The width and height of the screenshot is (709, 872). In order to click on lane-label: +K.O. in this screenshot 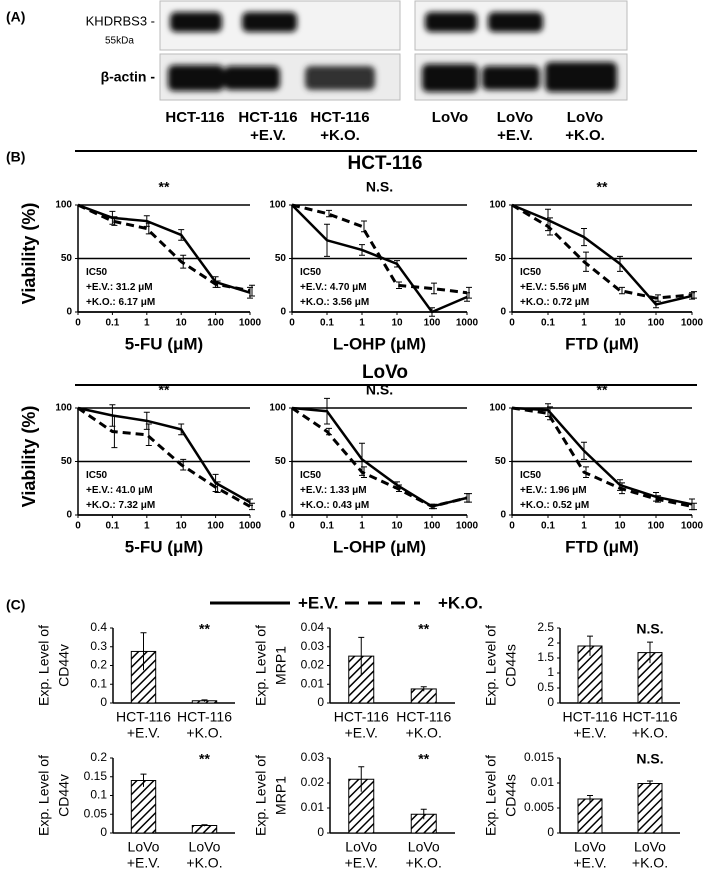, I will do `click(340, 135)`.